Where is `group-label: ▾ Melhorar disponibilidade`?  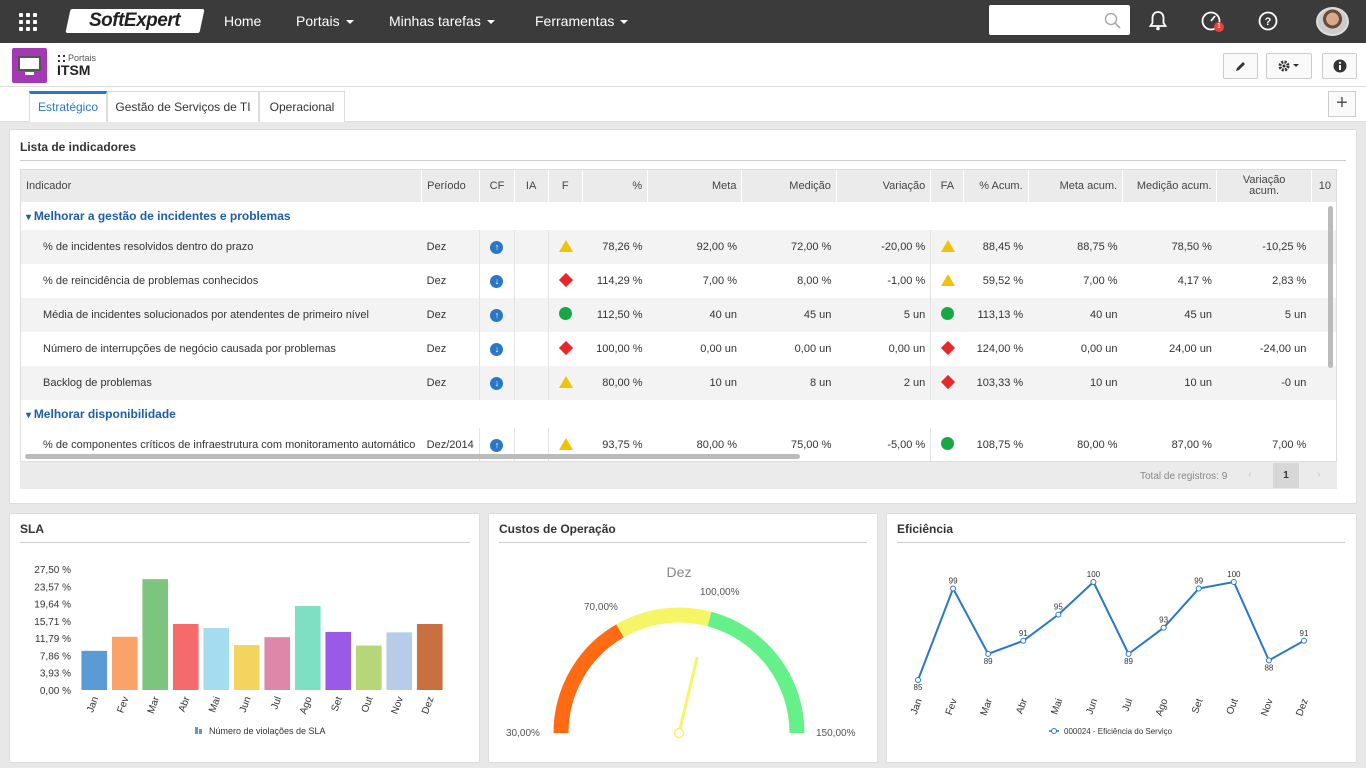 group-label: ▾ Melhorar disponibilidade is located at coordinates (678, 414).